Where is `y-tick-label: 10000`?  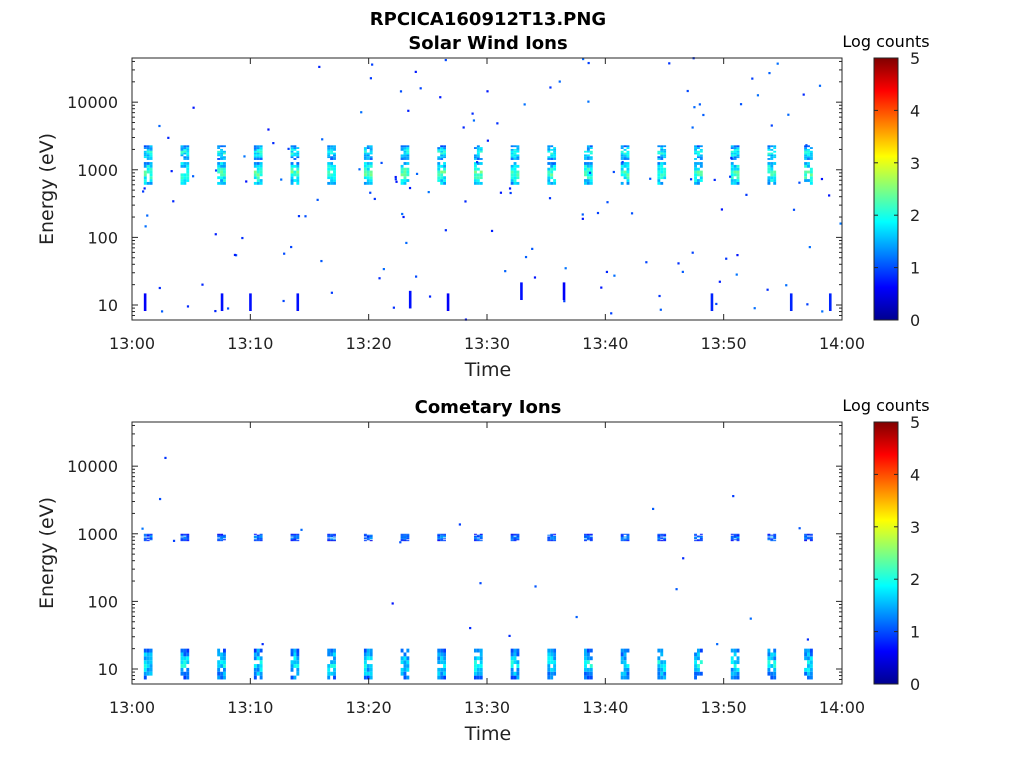 y-tick-label: 10000 is located at coordinates (92, 466).